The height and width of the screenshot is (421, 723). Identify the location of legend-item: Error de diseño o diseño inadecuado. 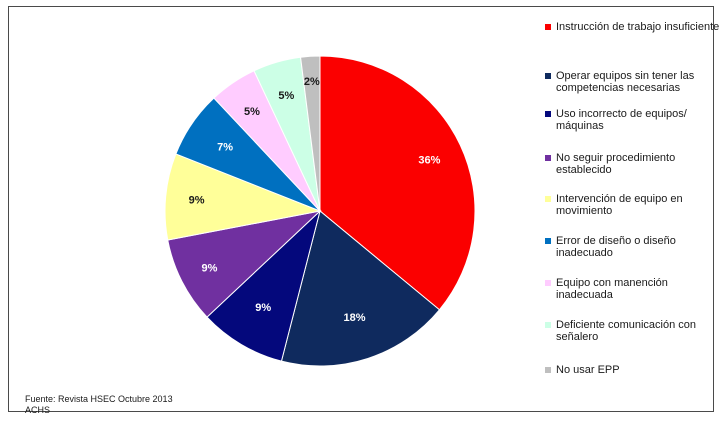
(634, 247).